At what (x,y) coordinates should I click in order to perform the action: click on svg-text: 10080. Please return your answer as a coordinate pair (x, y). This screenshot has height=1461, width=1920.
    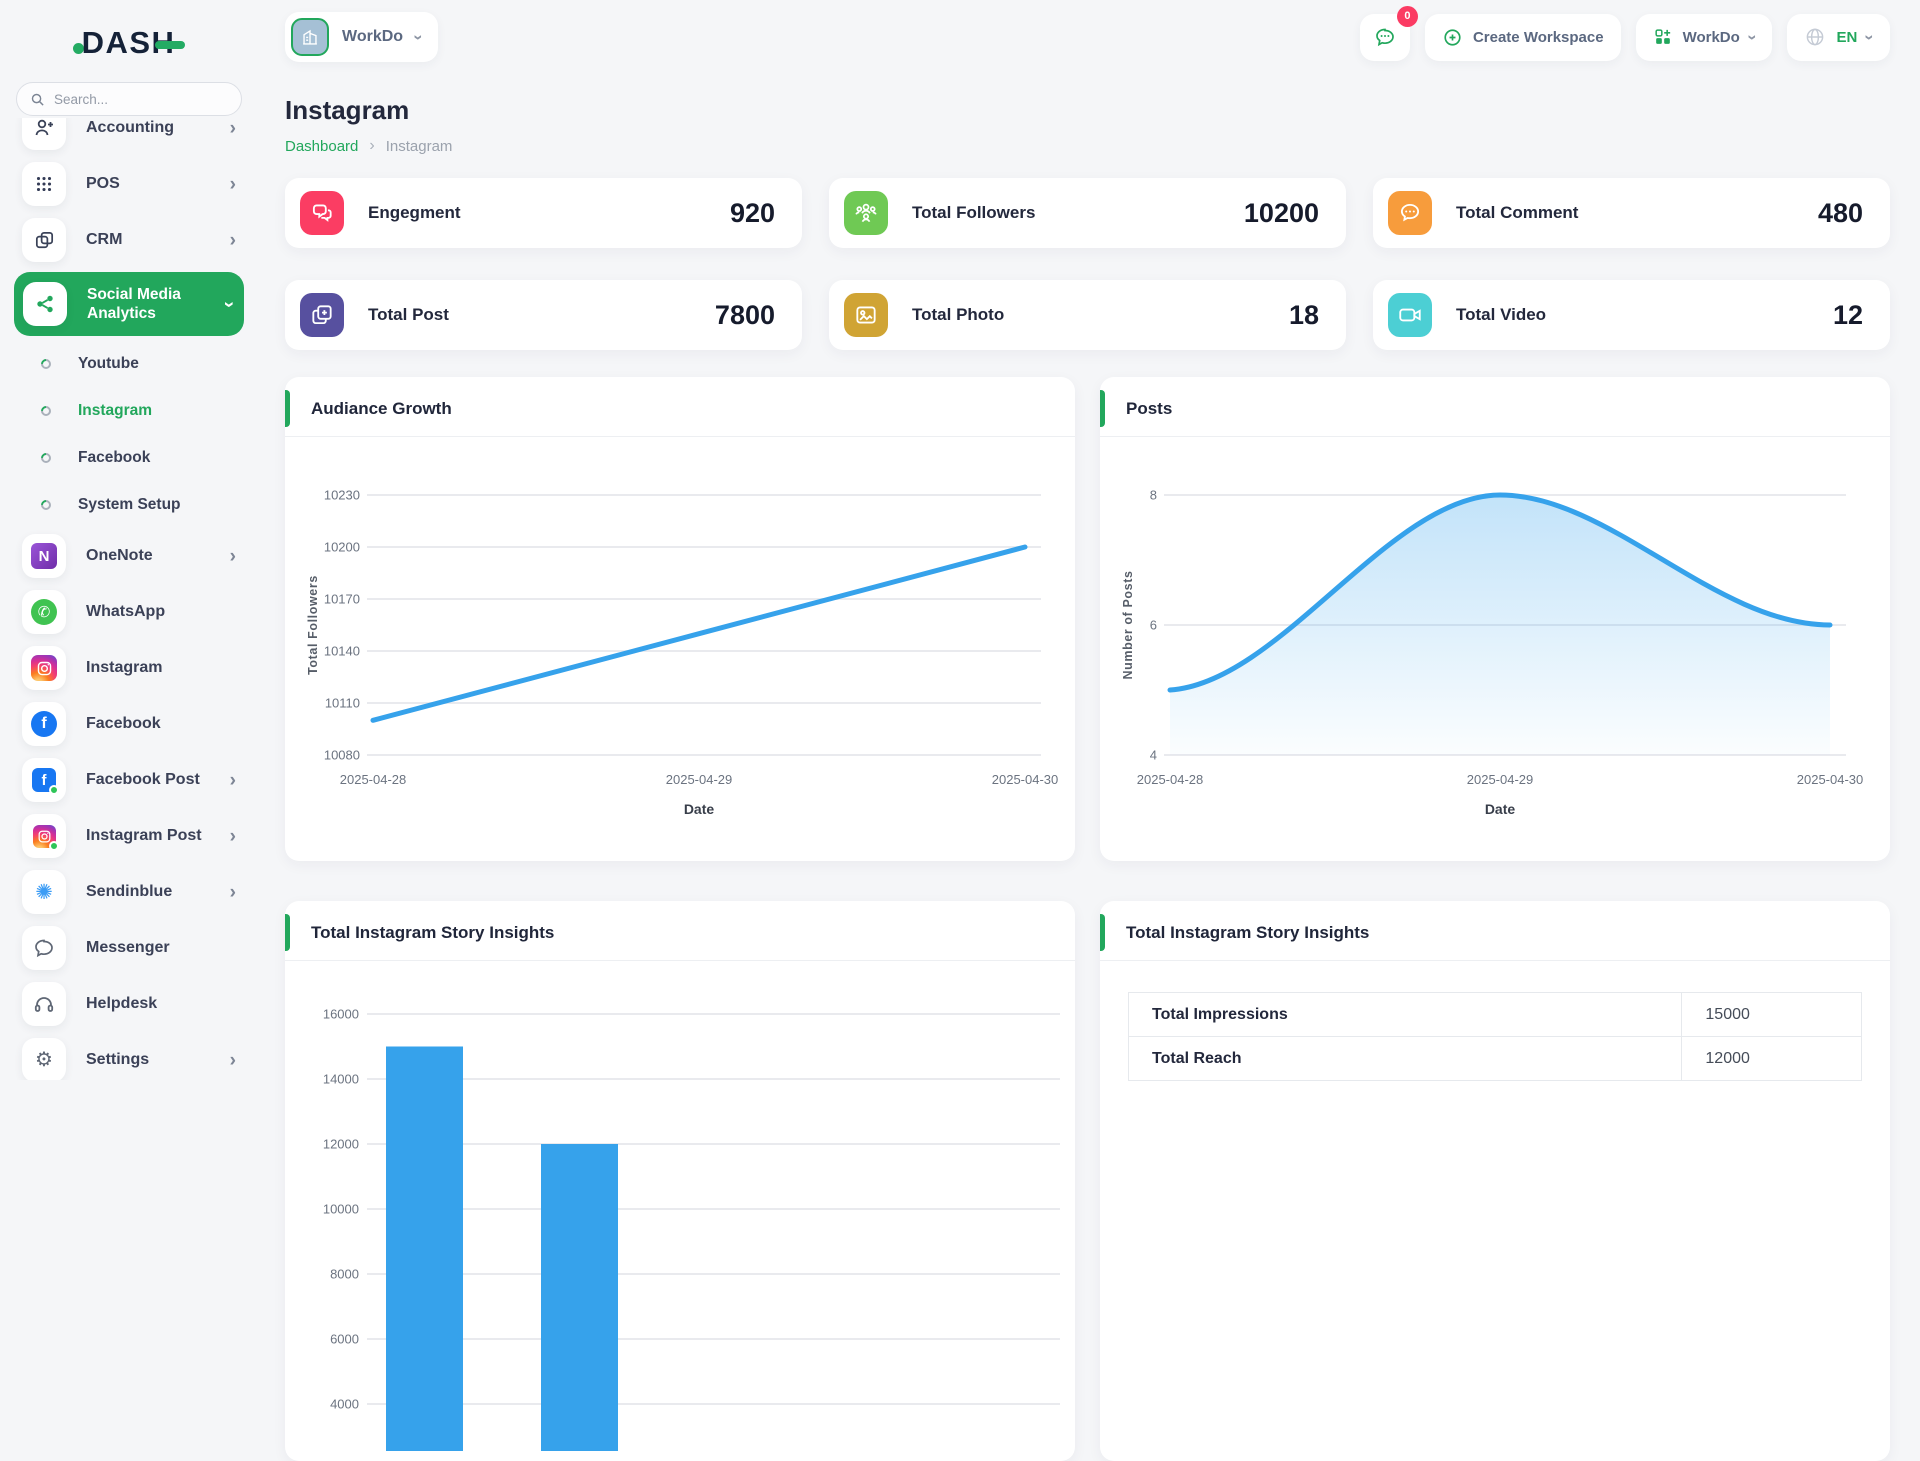
    Looking at the image, I should click on (342, 755).